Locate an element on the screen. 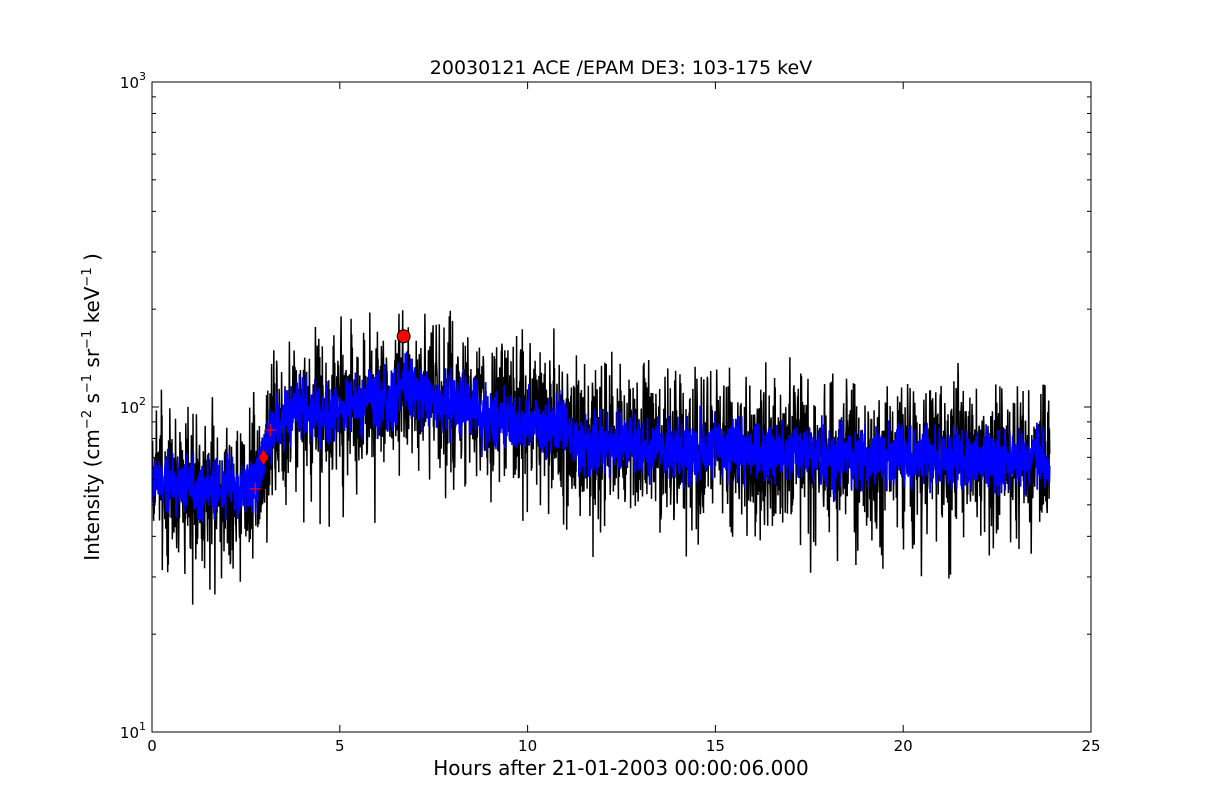  chart-title: 20030121 ACE /EPAM DE3: 103-175 keV is located at coordinates (621, 68).